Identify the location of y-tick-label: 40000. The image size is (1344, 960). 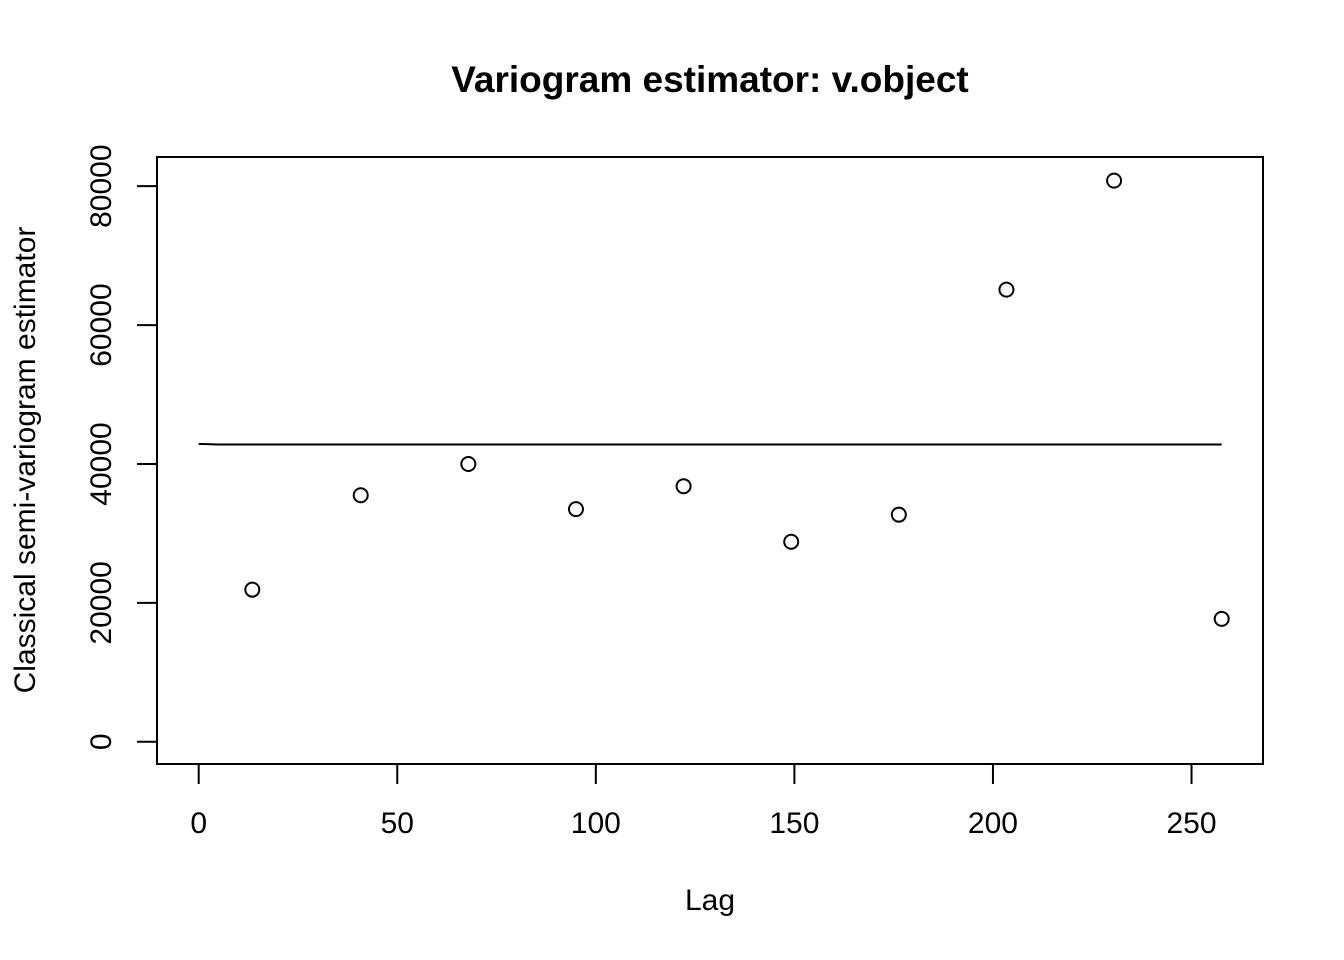
(101, 463).